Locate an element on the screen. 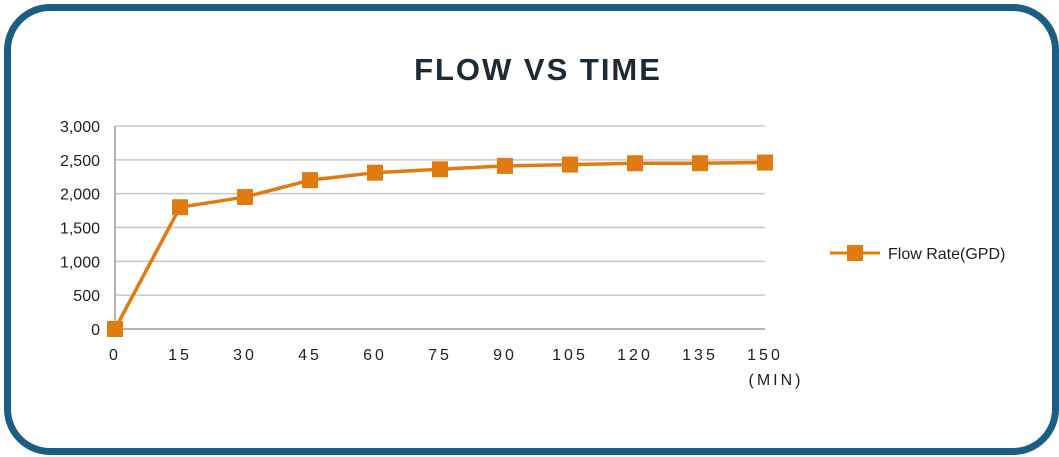 This screenshot has height=457, width=1059. x-axis-unit-label: (MIN) is located at coordinates (776, 380).